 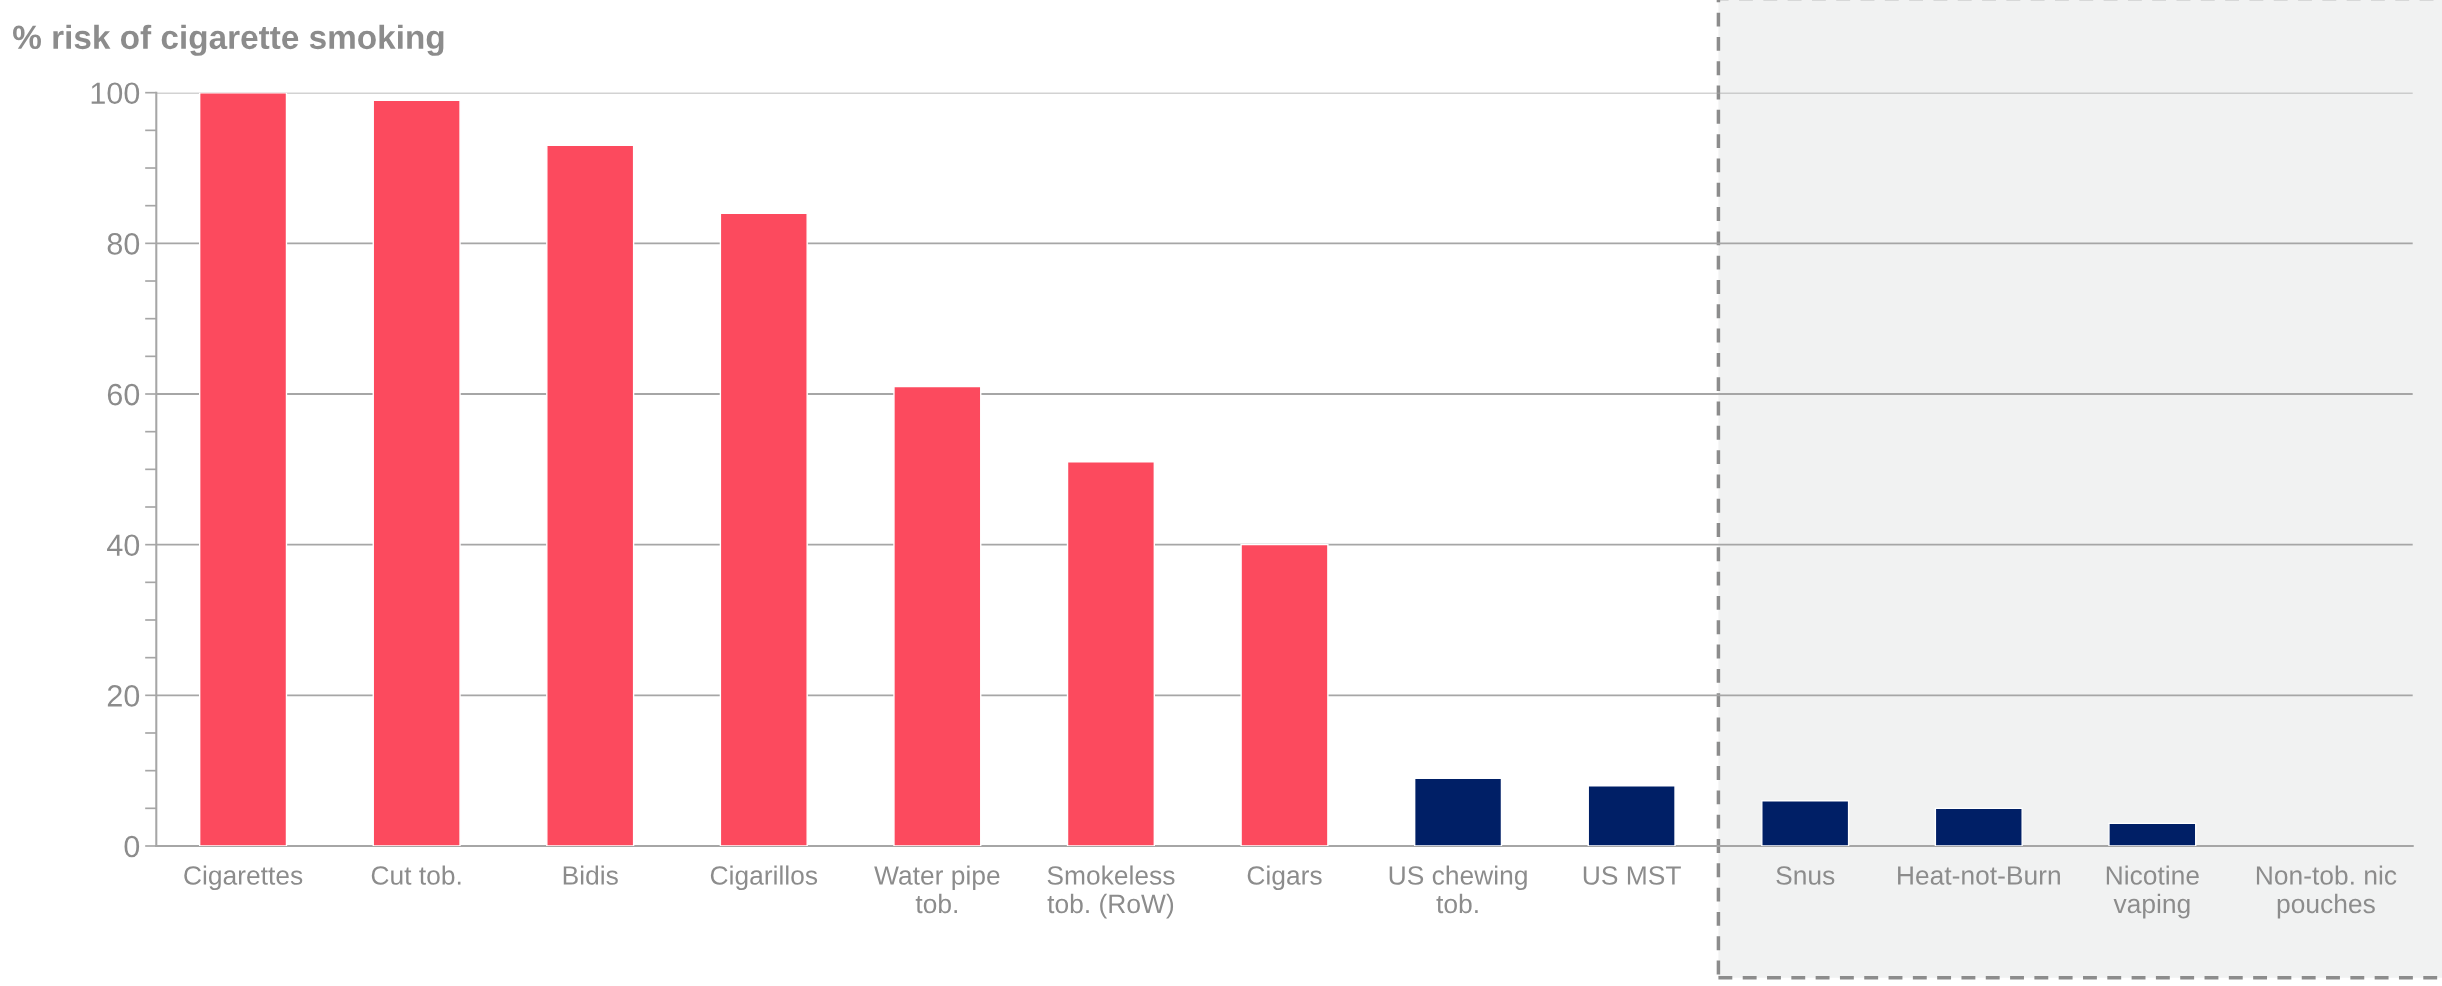 I want to click on x-tick-label: Cut tob., so click(x=416, y=875).